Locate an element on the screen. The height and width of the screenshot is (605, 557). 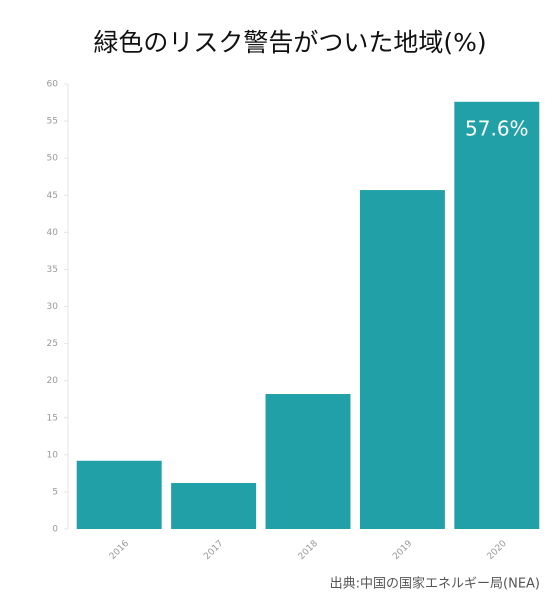
x-tick-label: 2019 is located at coordinates (402, 550).